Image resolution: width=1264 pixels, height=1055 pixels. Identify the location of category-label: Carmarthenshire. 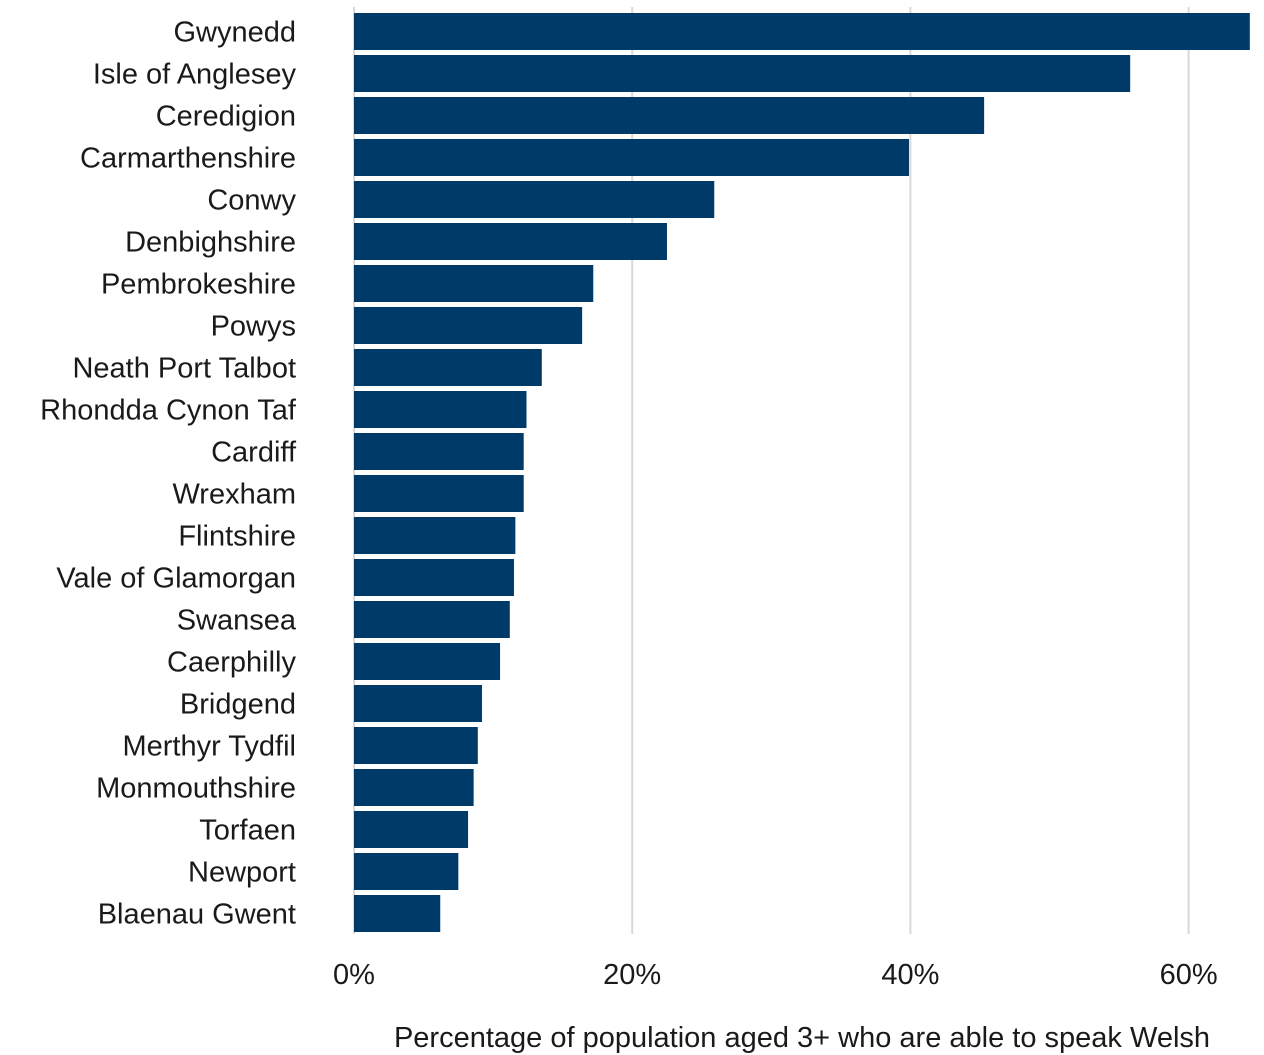
(188, 159).